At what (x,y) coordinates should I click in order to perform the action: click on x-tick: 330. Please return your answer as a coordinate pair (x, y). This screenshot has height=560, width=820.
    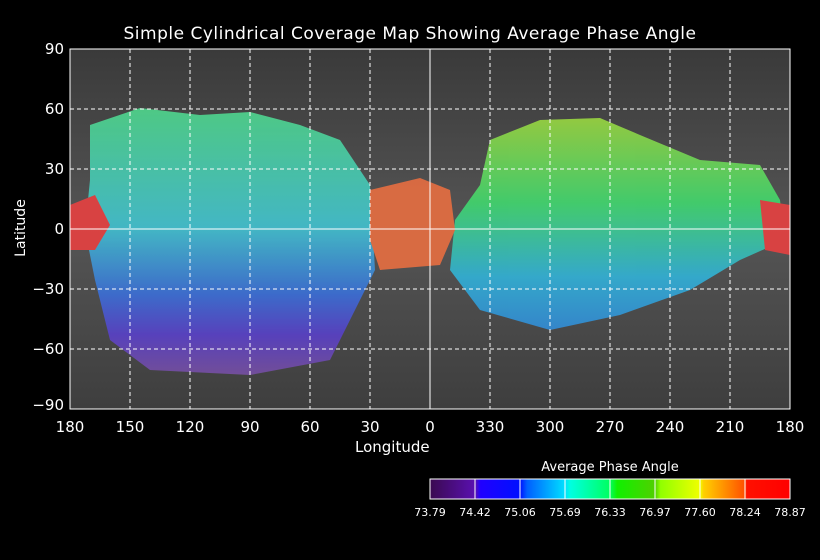
    Looking at the image, I should click on (490, 427).